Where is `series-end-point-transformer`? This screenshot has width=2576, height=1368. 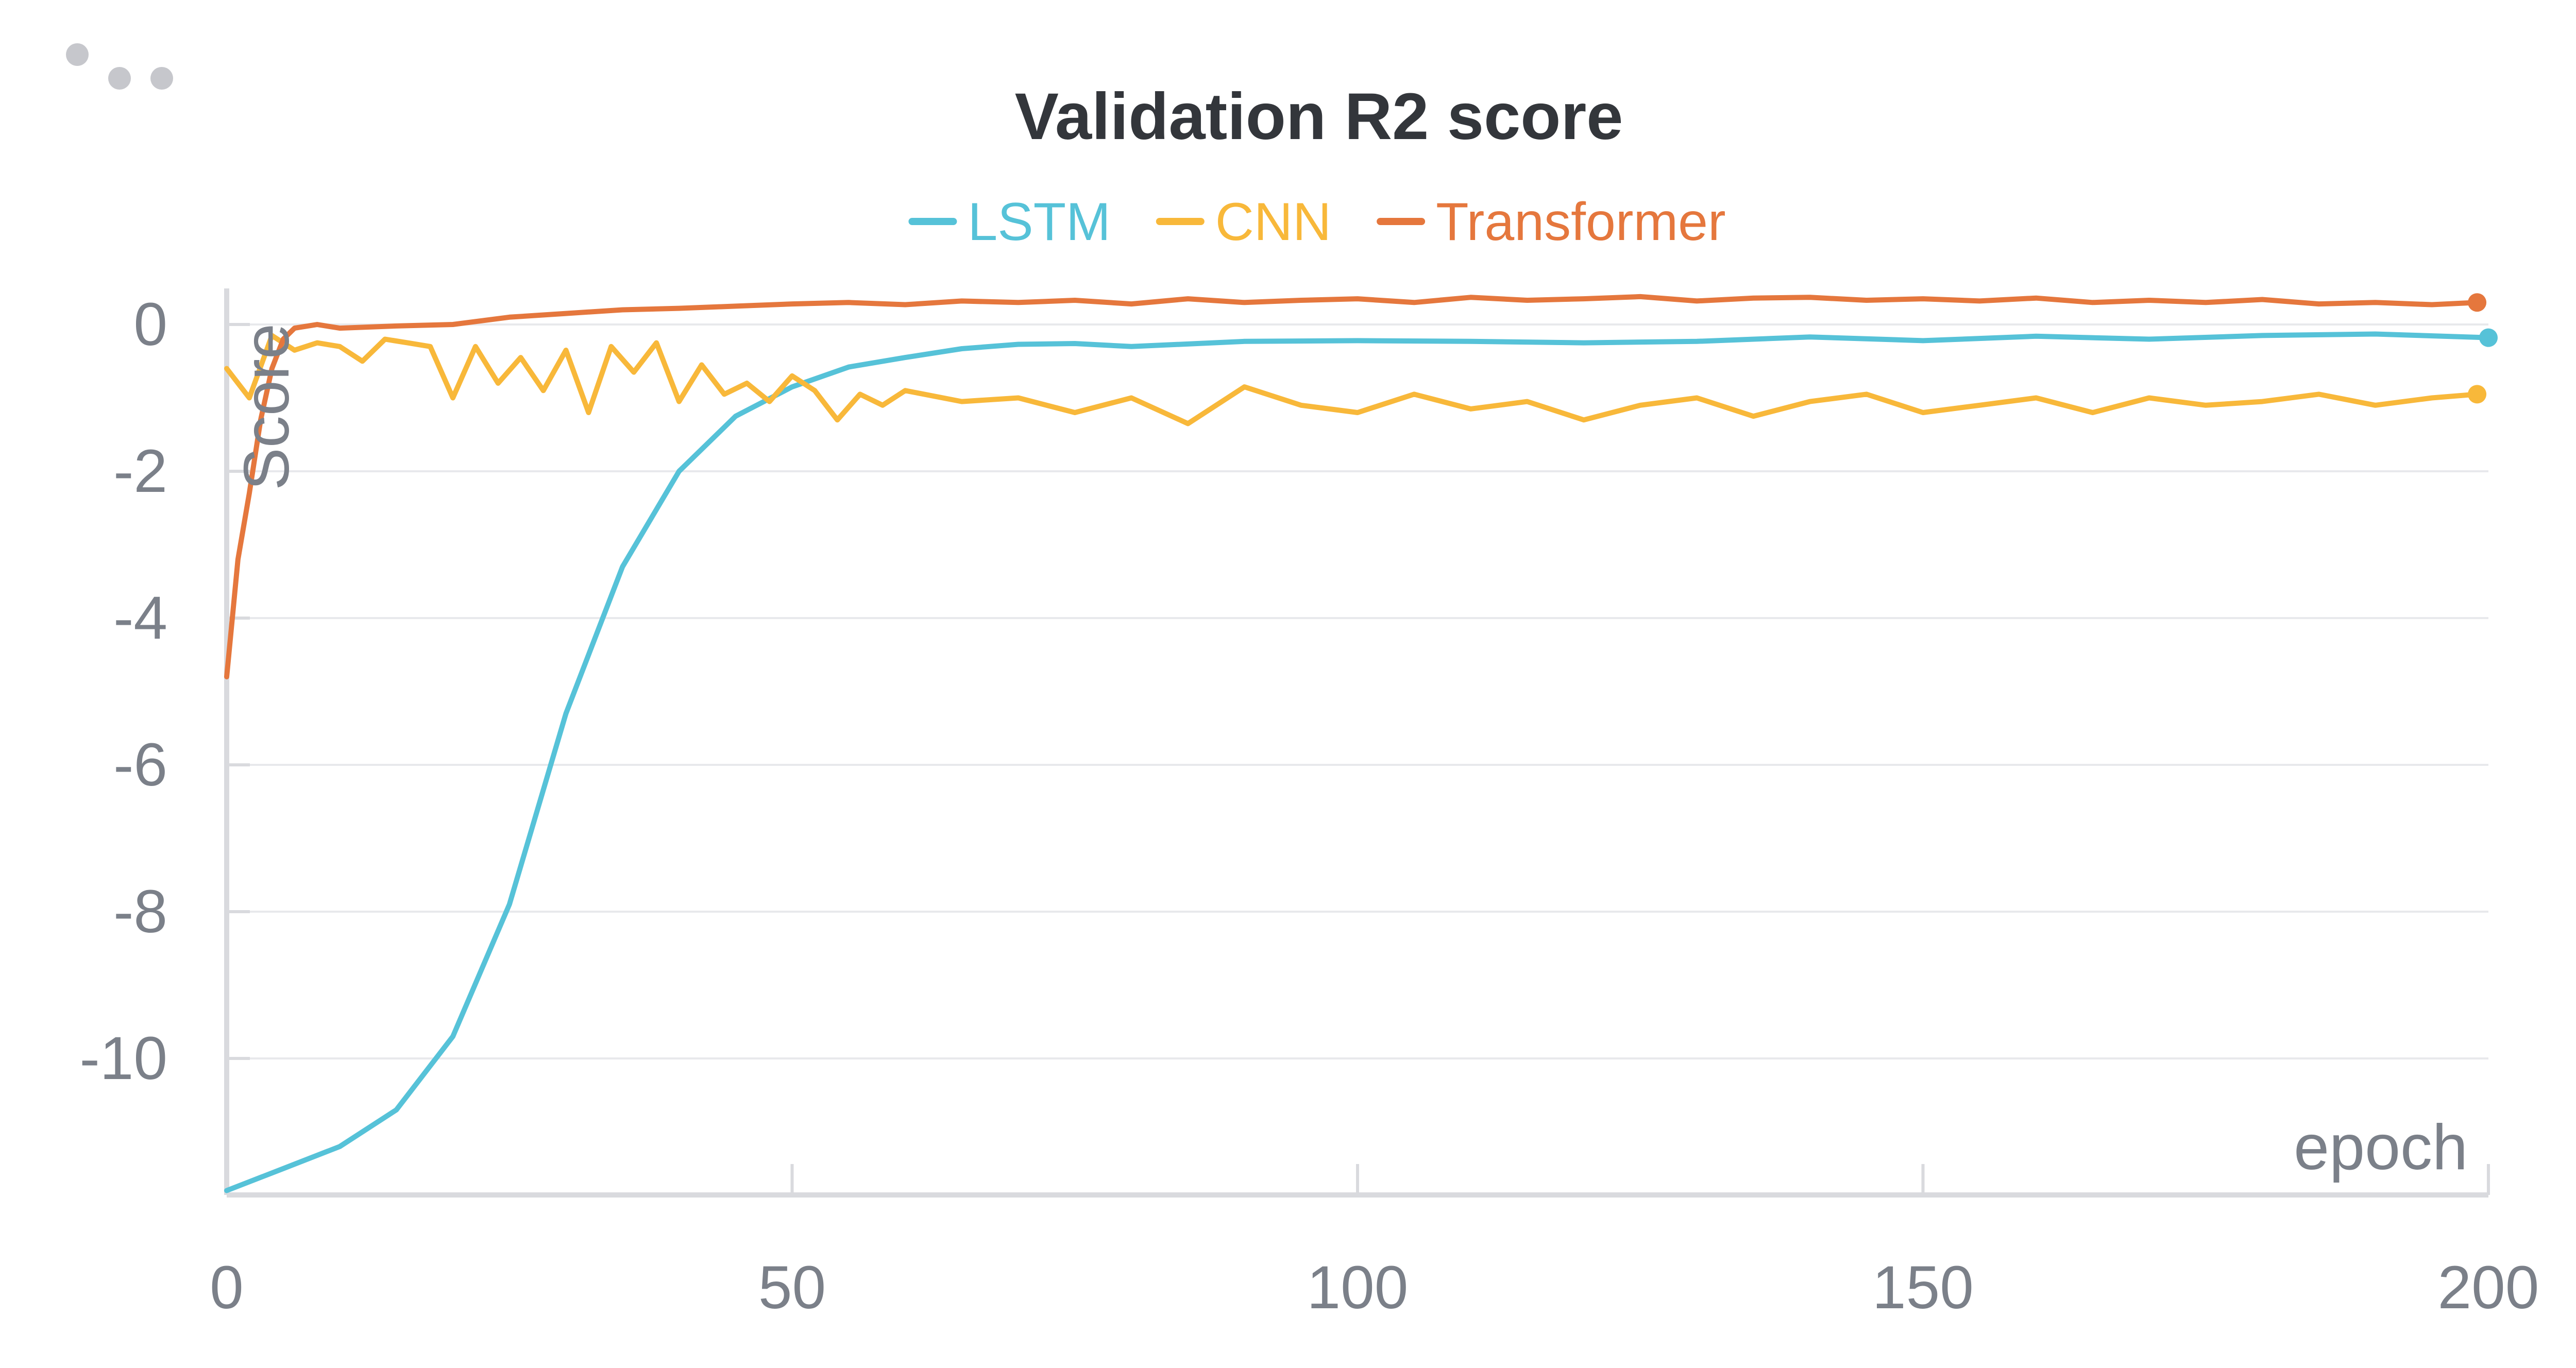 series-end-point-transformer is located at coordinates (2477, 302).